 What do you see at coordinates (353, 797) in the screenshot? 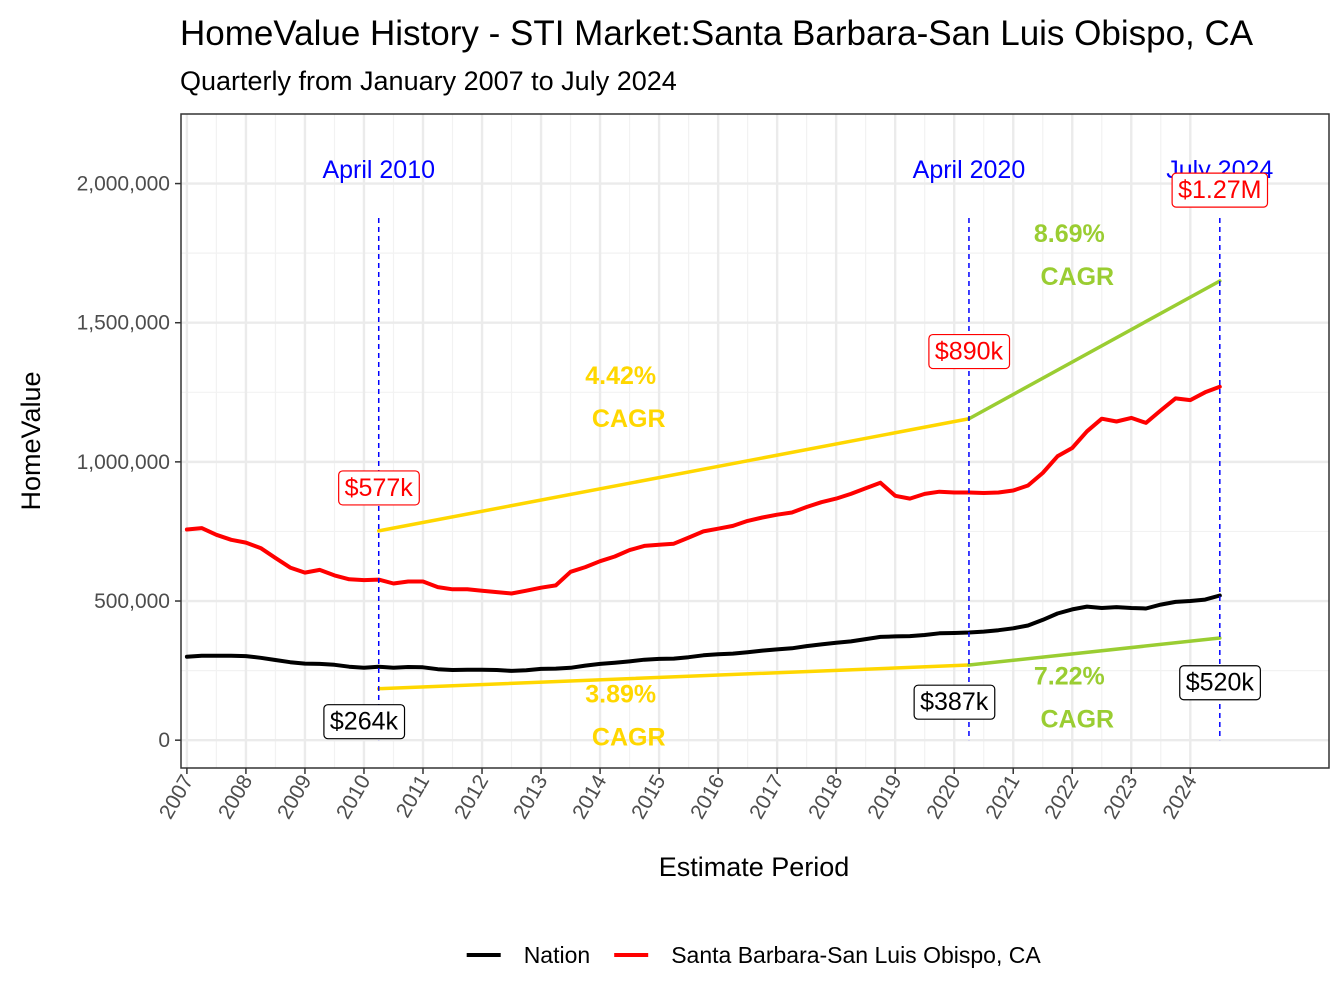
I see `x-tick-label: 2010` at bounding box center [353, 797].